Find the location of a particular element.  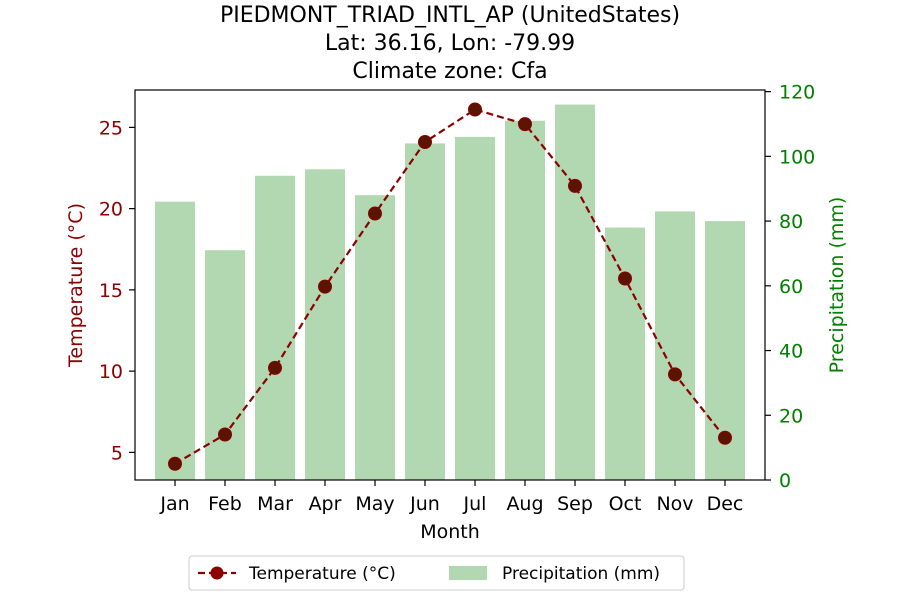

x-axis-label: Month is located at coordinates (450, 532).